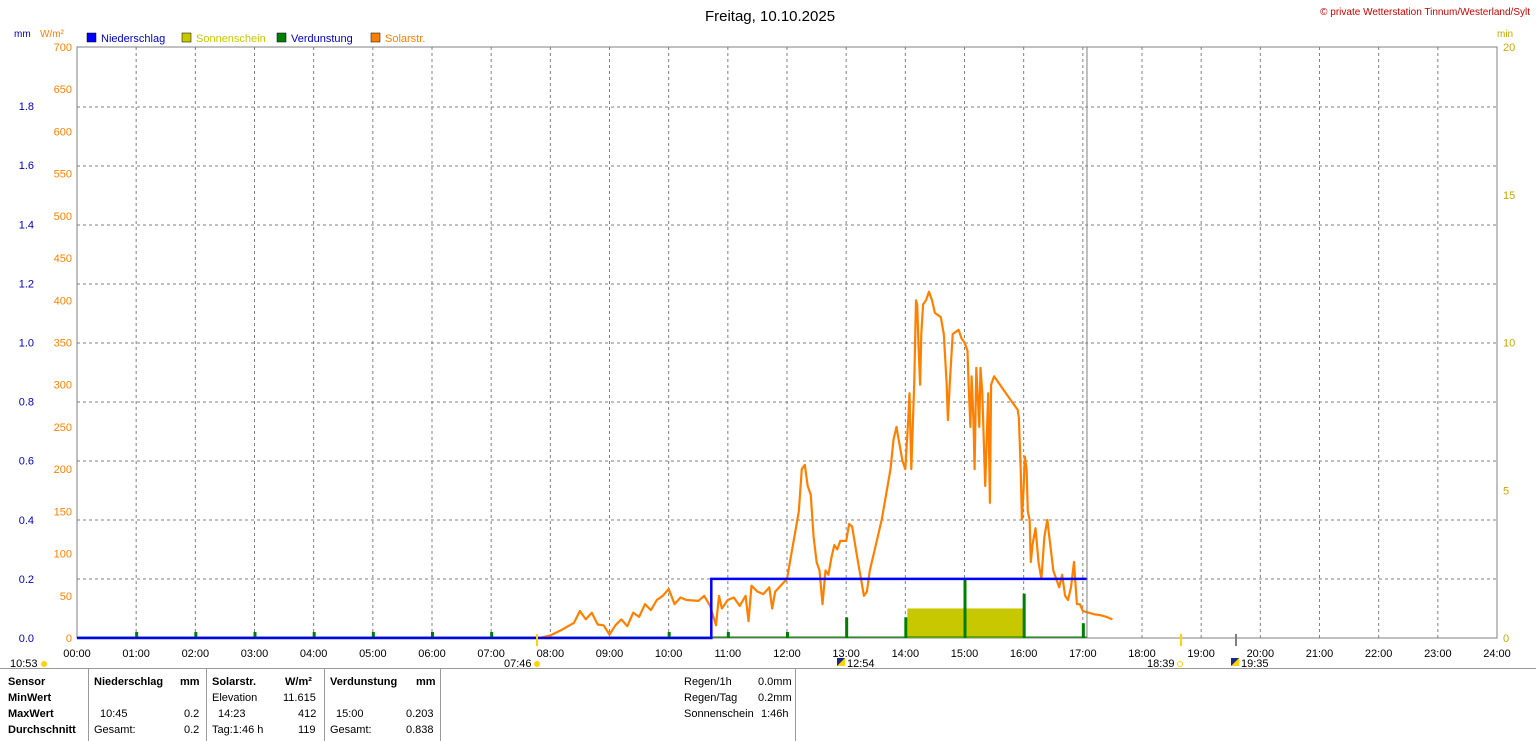 The height and width of the screenshot is (741, 1536). I want to click on tick-x: 13:00, so click(846, 654).